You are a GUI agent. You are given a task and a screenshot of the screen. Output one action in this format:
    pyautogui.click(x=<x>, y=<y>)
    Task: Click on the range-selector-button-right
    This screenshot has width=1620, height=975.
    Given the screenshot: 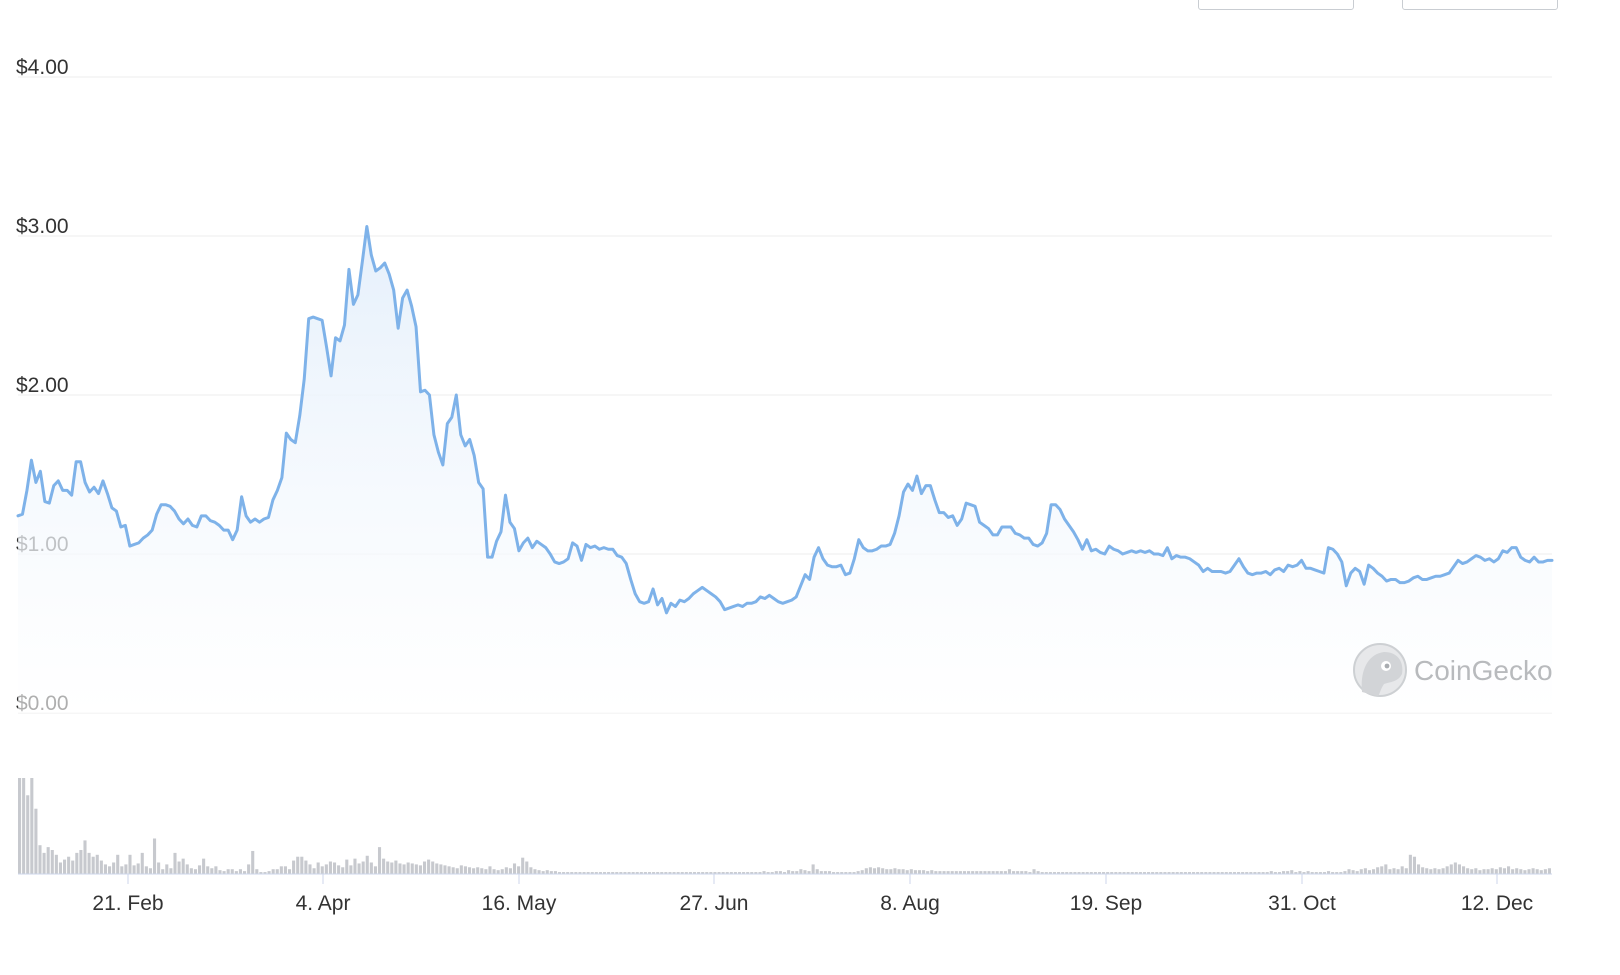 What is the action you would take?
    pyautogui.click(x=1480, y=5)
    